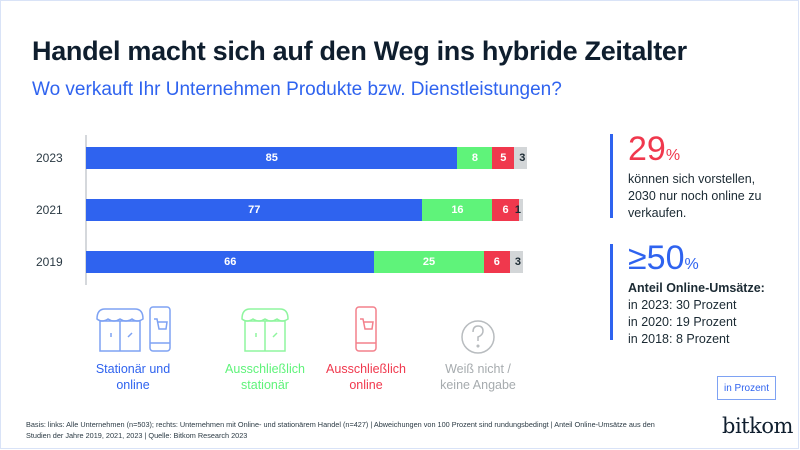 Image resolution: width=800 pixels, height=450 pixels. What do you see at coordinates (696, 288) in the screenshot?
I see `stat-heading: Anteil Online-Umsätze:` at bounding box center [696, 288].